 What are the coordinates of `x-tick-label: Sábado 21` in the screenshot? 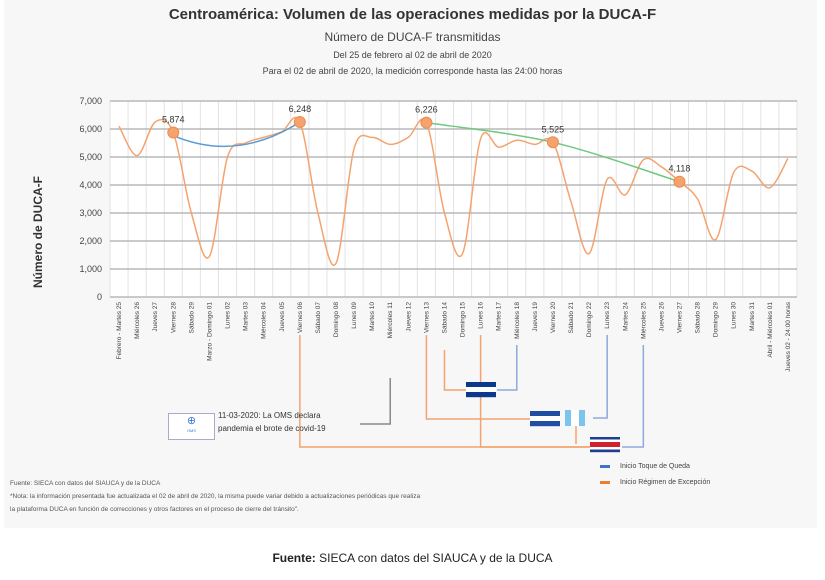 It's located at (571, 318).